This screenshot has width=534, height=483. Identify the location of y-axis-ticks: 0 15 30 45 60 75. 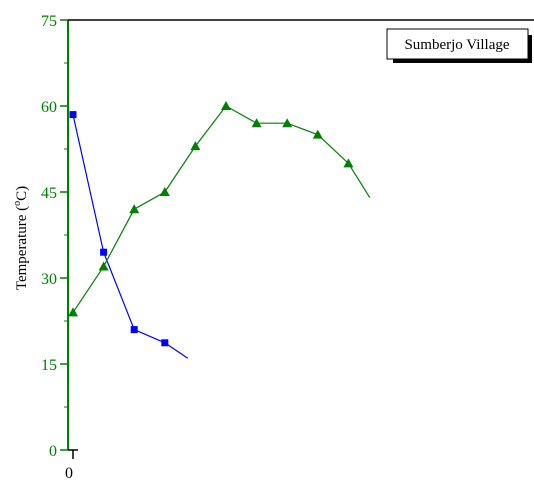
(54, 236).